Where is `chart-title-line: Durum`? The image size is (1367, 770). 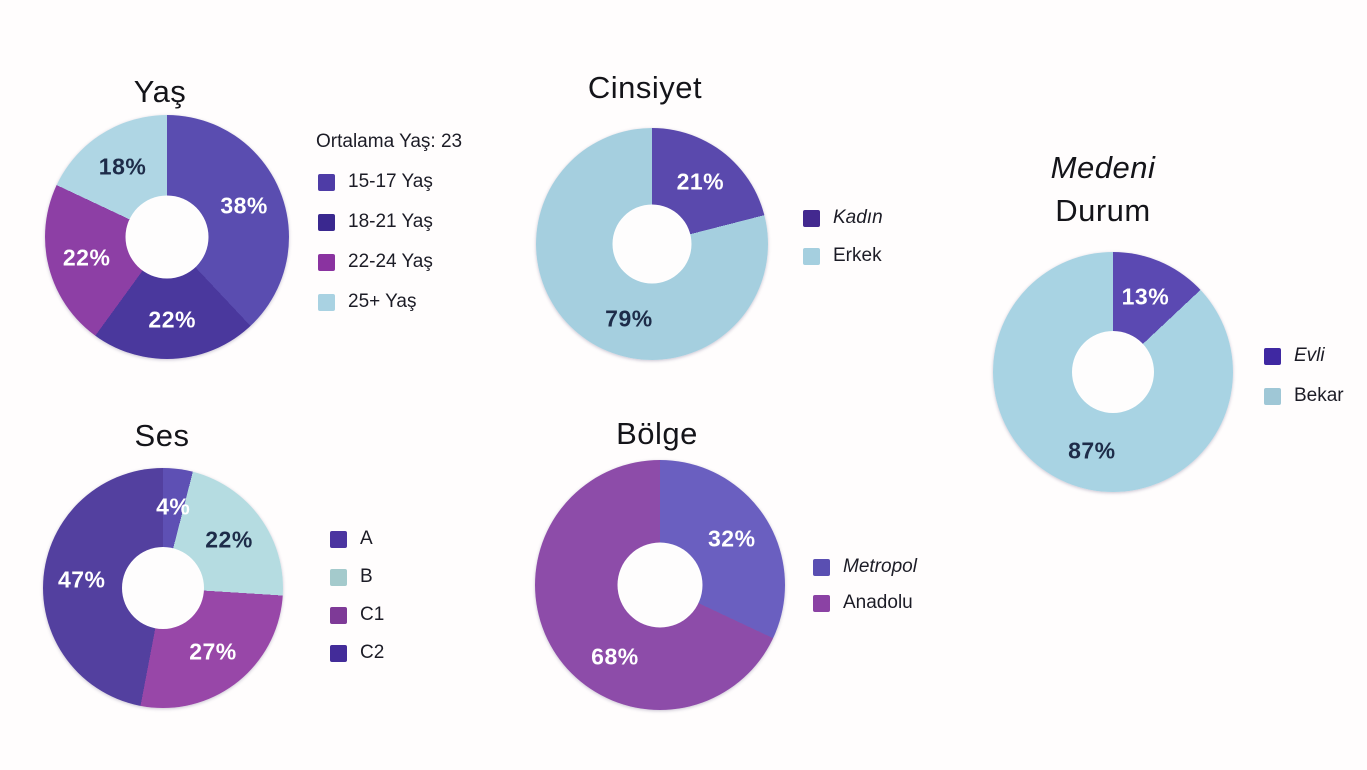 chart-title-line: Durum is located at coordinates (1103, 210).